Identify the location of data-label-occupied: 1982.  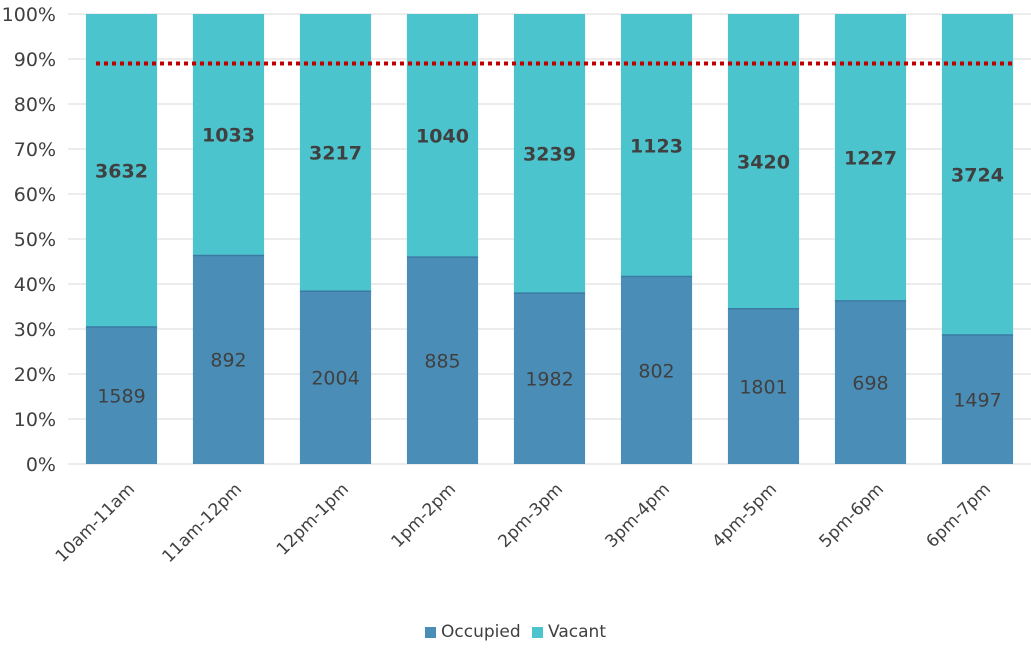
(549, 380).